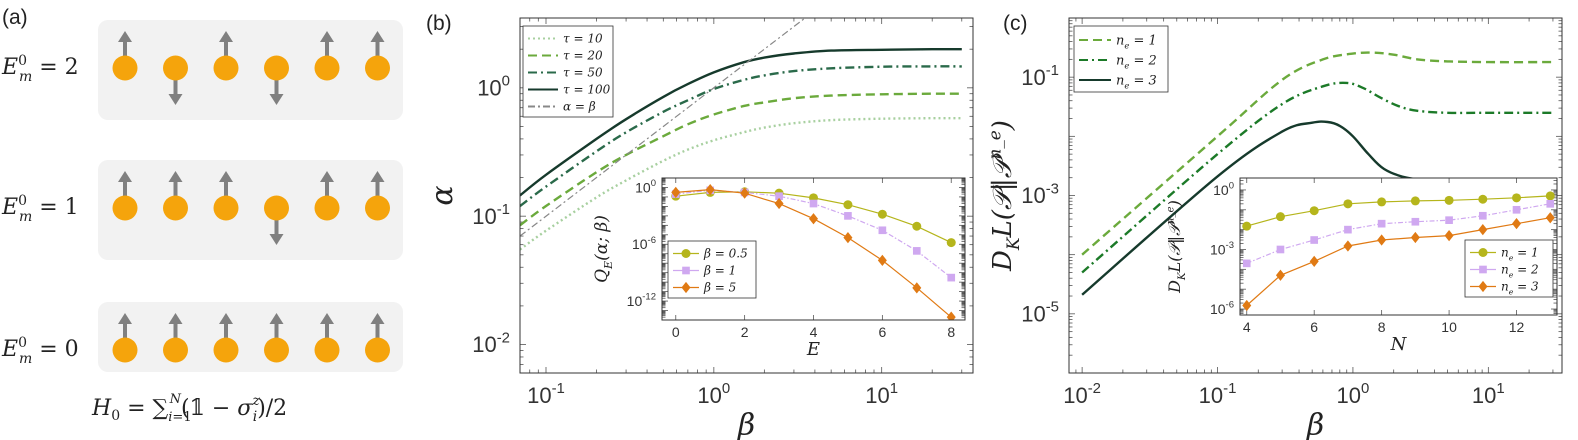 This screenshot has width=1578, height=440. I want to click on b-main-legend-label: τ = 10, so click(583, 39).